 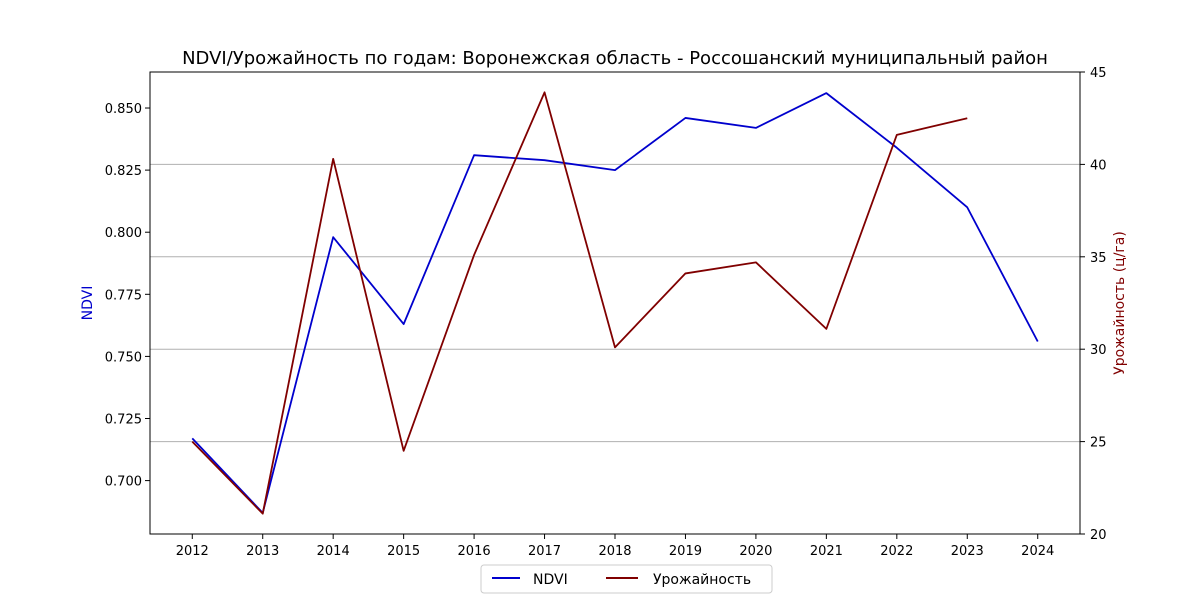 What do you see at coordinates (1098, 165) in the screenshot?
I see `y-right-tick-label: 40` at bounding box center [1098, 165].